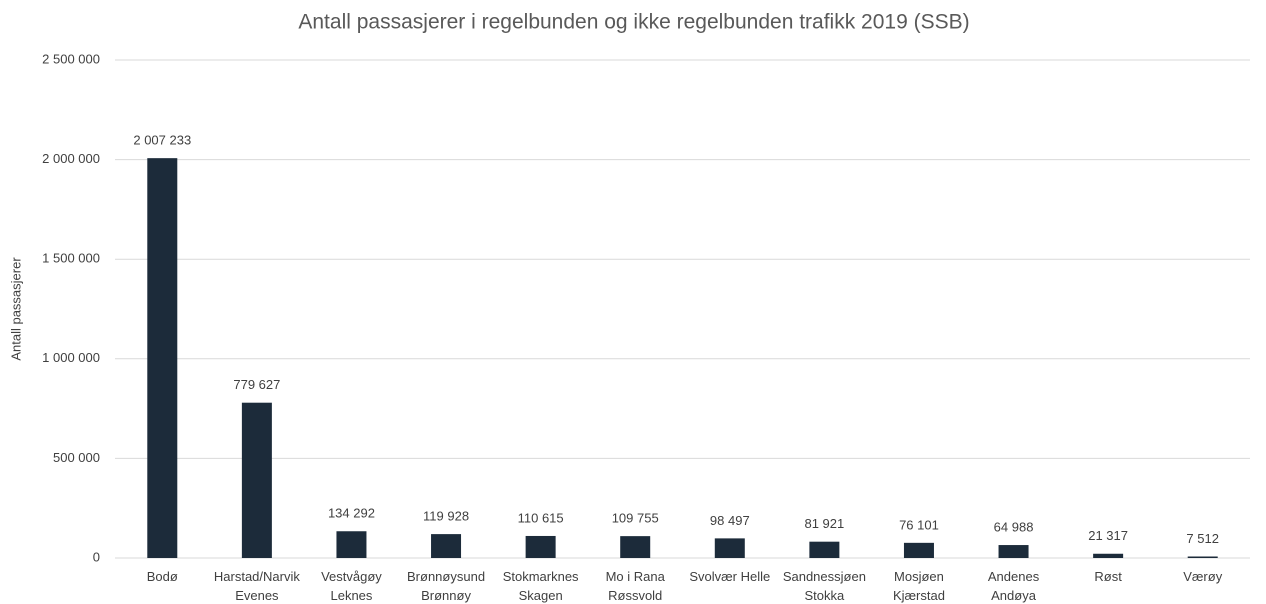 The image size is (1266, 604). I want to click on x-tick-label: Stokmarknes Skagen, so click(541, 586).